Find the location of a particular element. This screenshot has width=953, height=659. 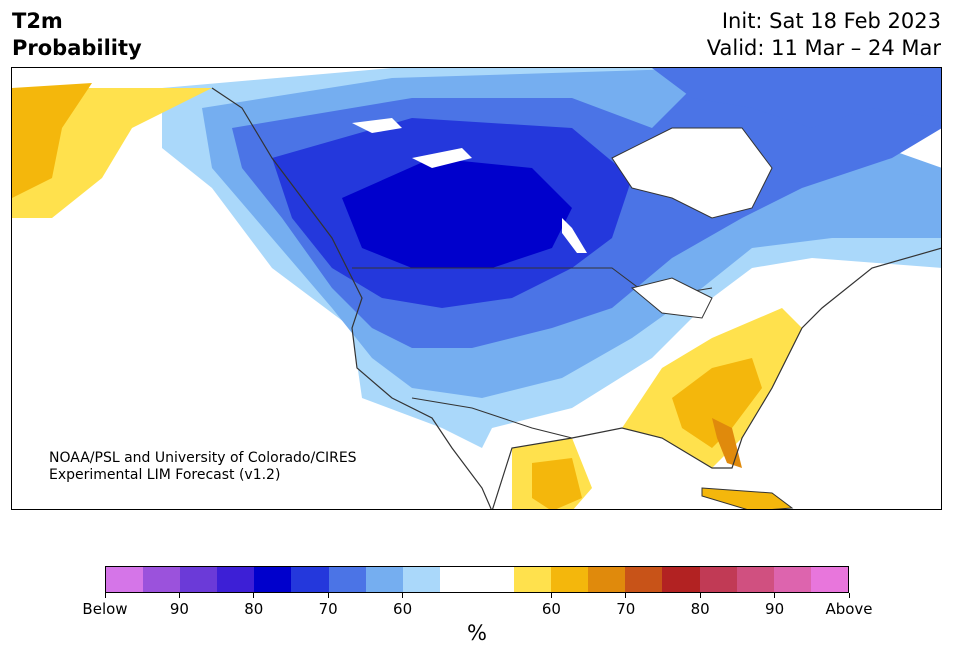

colorbar is located at coordinates (477, 579).